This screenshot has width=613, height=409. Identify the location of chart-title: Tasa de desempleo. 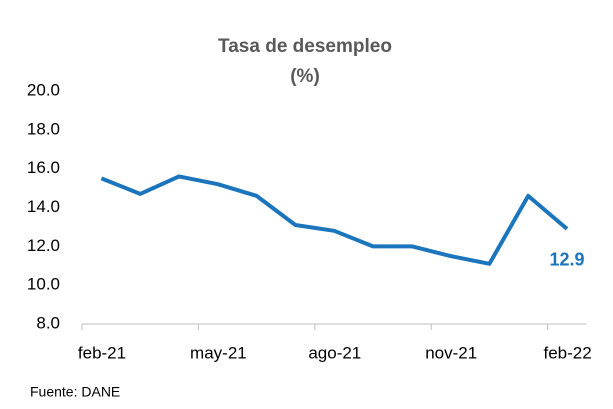
(305, 46).